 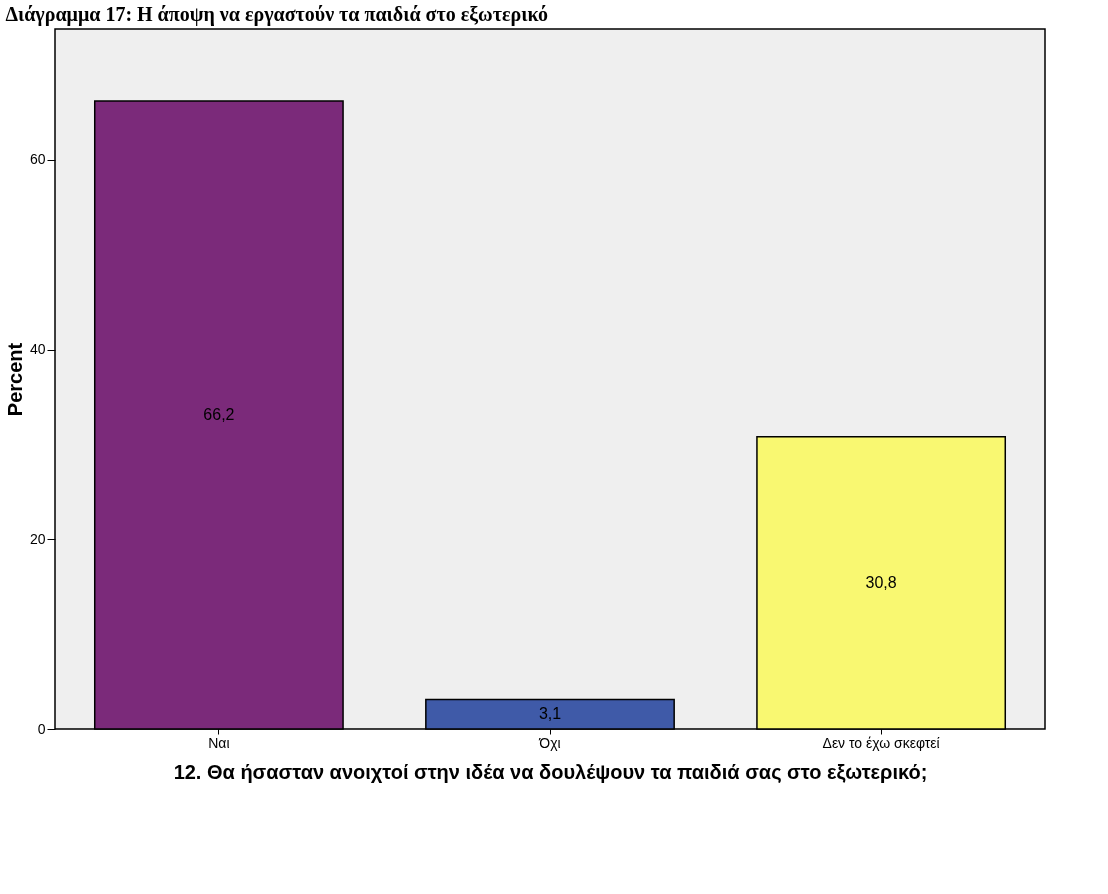 I want to click on data-label: 3,1, so click(x=550, y=714).